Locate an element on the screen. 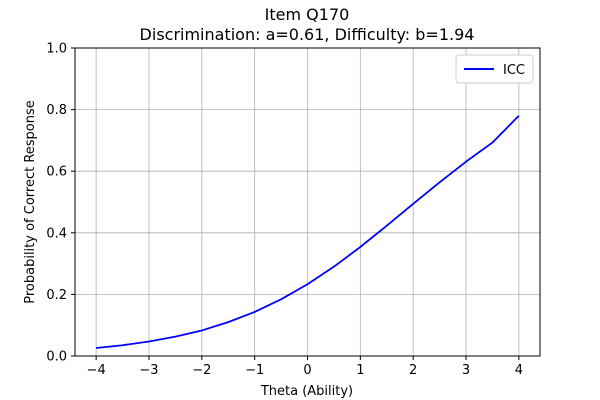  x-tick-label: 1 is located at coordinates (360, 370).